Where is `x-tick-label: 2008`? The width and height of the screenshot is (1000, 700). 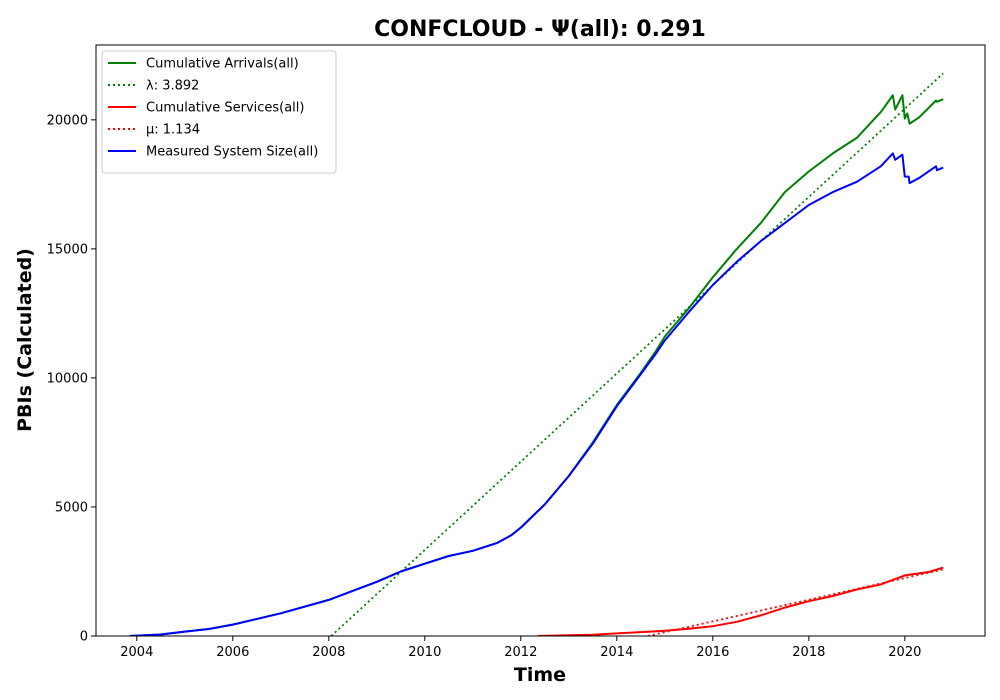
x-tick-label: 2008 is located at coordinates (328, 652).